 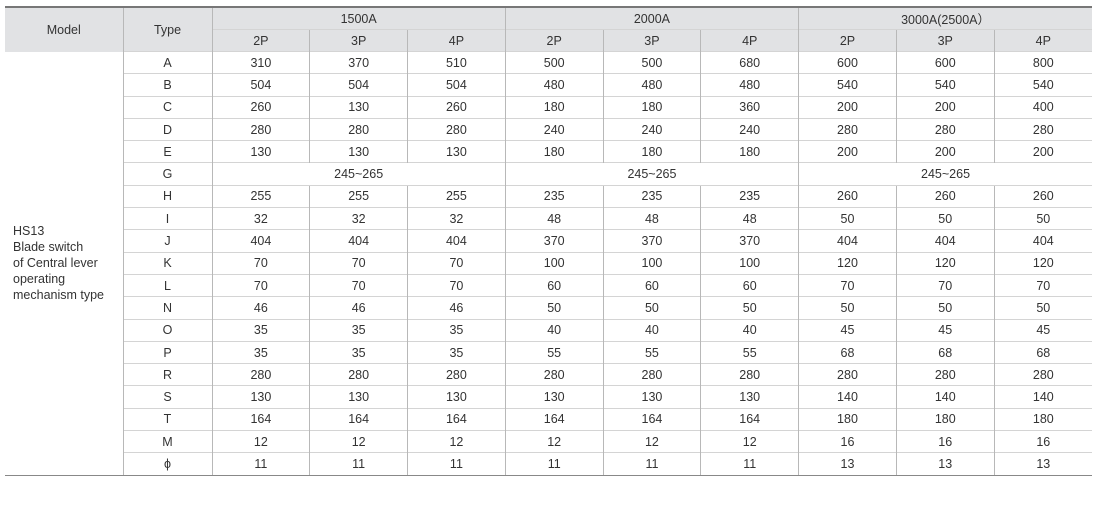 What do you see at coordinates (651, 419) in the screenshot?
I see `value-cell: 164` at bounding box center [651, 419].